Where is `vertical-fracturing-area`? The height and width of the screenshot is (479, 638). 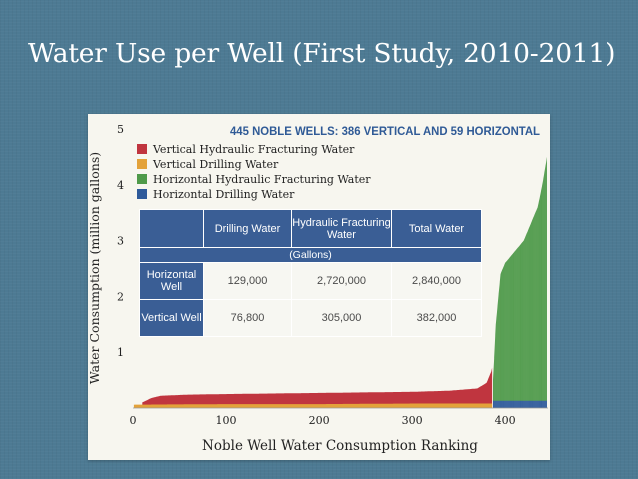
vertical-fracturing-area is located at coordinates (317, 387).